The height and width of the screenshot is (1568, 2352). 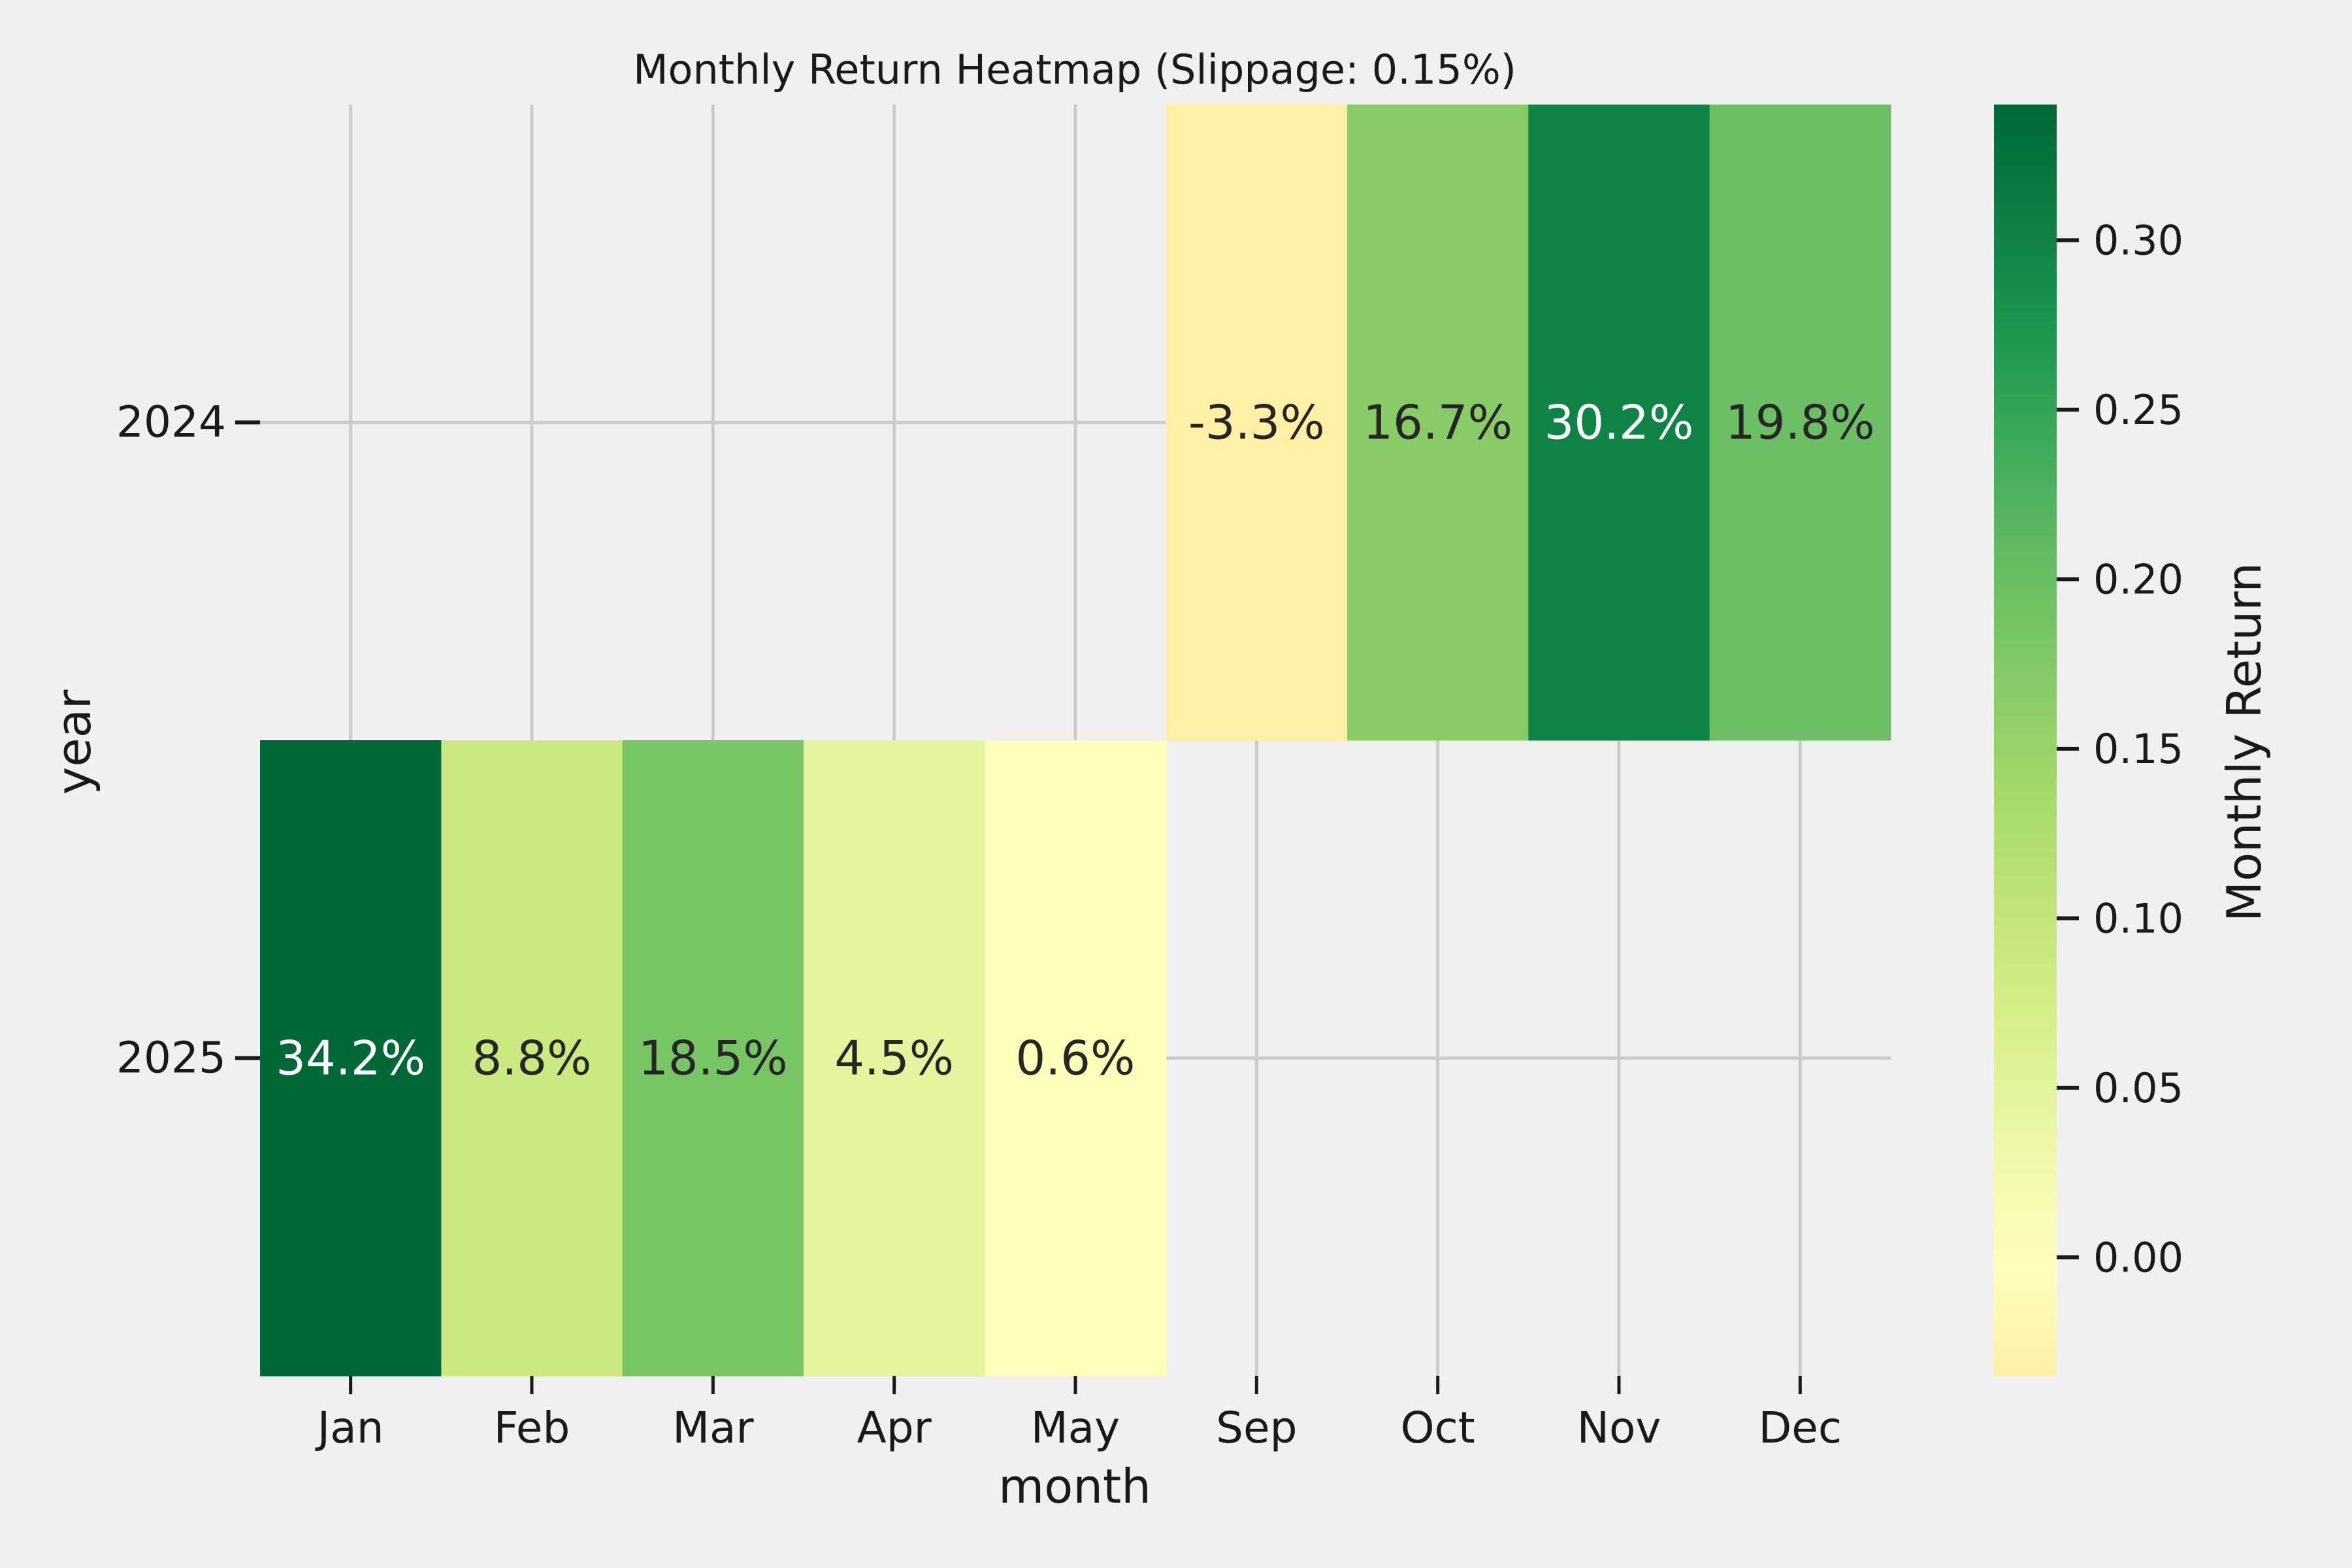 I want to click on cell-value-label: 0.6%, so click(x=1075, y=1058).